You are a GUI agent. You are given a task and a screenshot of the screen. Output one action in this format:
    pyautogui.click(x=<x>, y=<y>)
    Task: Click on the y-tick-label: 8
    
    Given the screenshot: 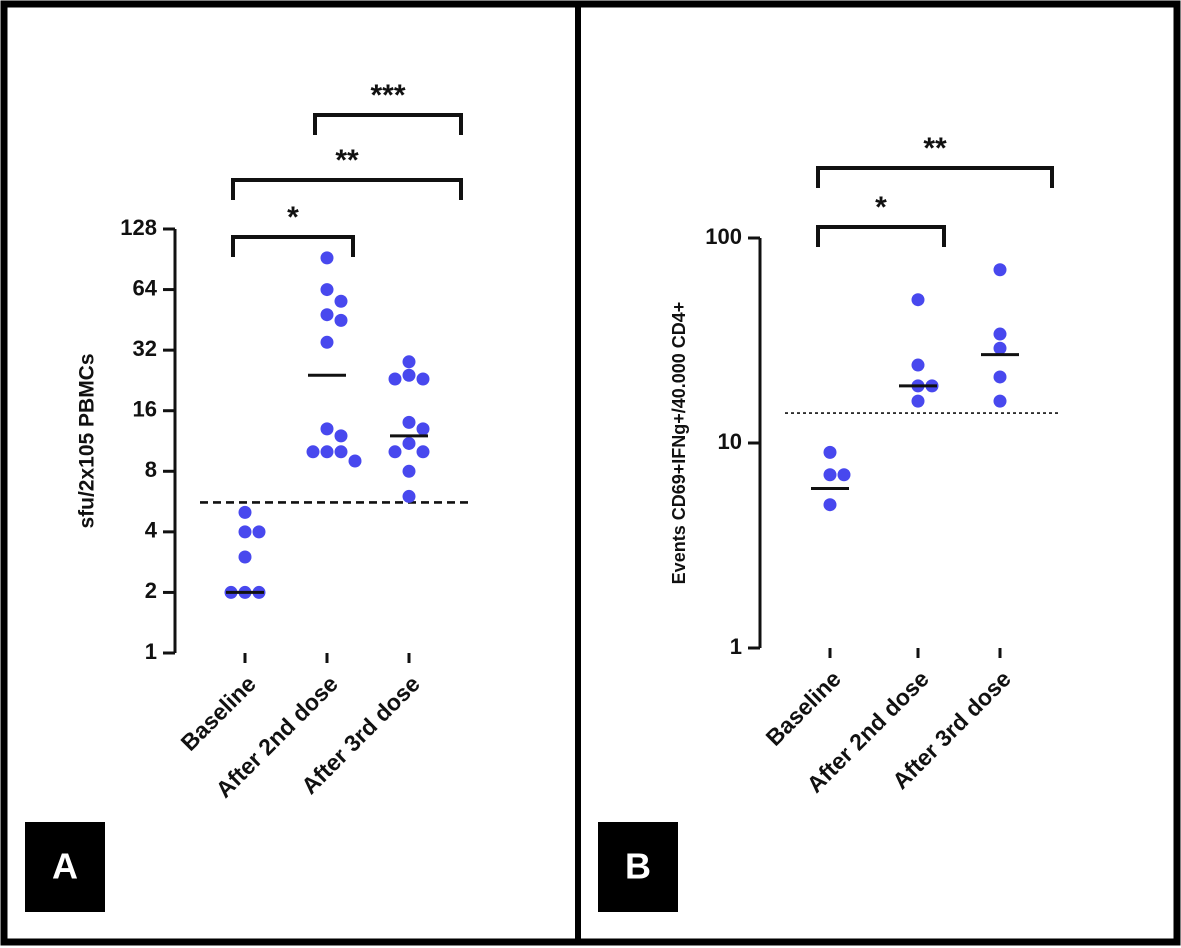 What is the action you would take?
    pyautogui.click(x=151, y=469)
    